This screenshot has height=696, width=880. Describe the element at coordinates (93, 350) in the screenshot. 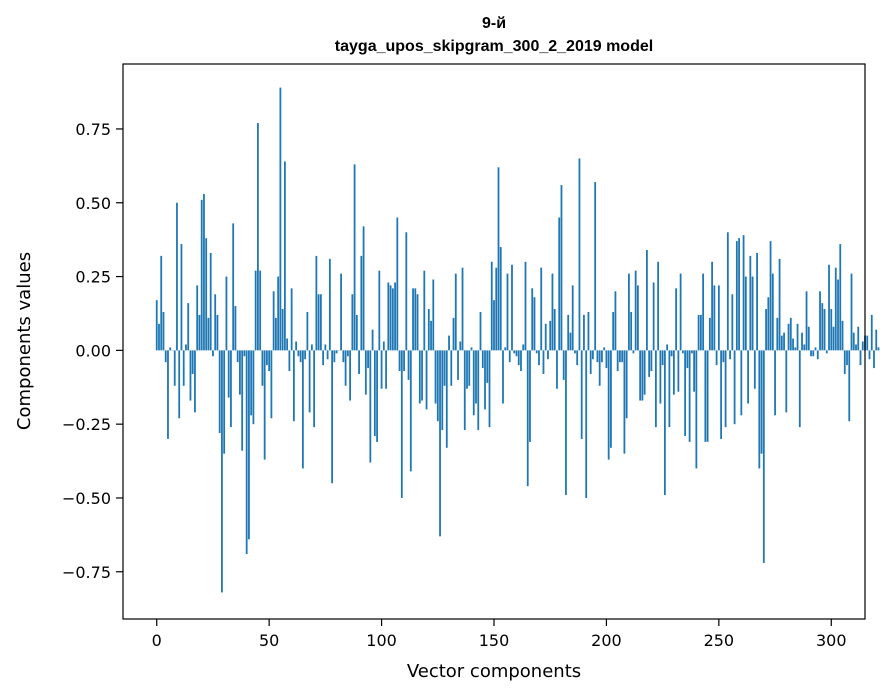

I see `y-tick-label: 0.00` at that location.